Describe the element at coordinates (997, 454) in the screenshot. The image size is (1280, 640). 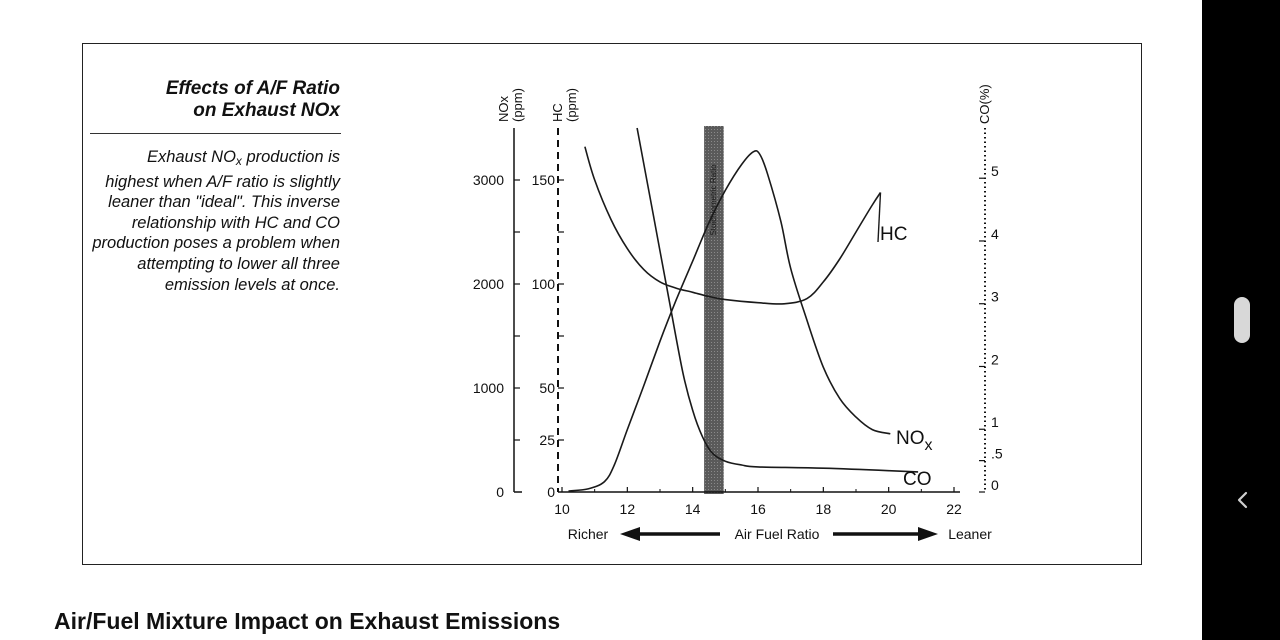
I see `co-tick-label-0.5: .5` at that location.